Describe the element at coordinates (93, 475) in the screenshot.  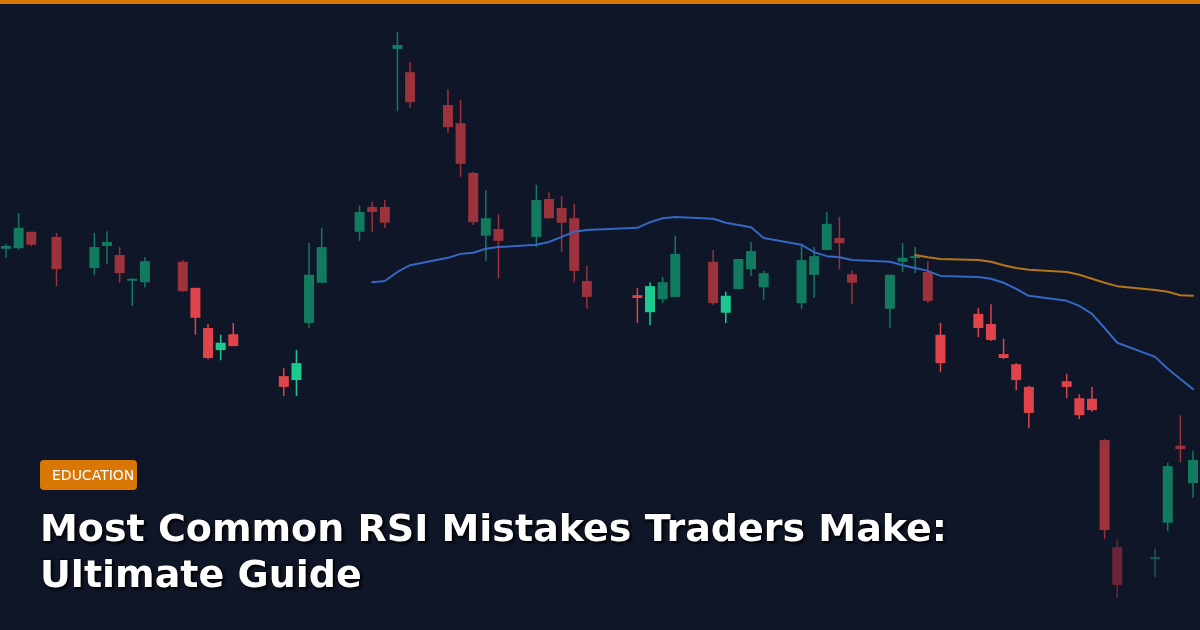
I see `annotation: EDUCATION` at that location.